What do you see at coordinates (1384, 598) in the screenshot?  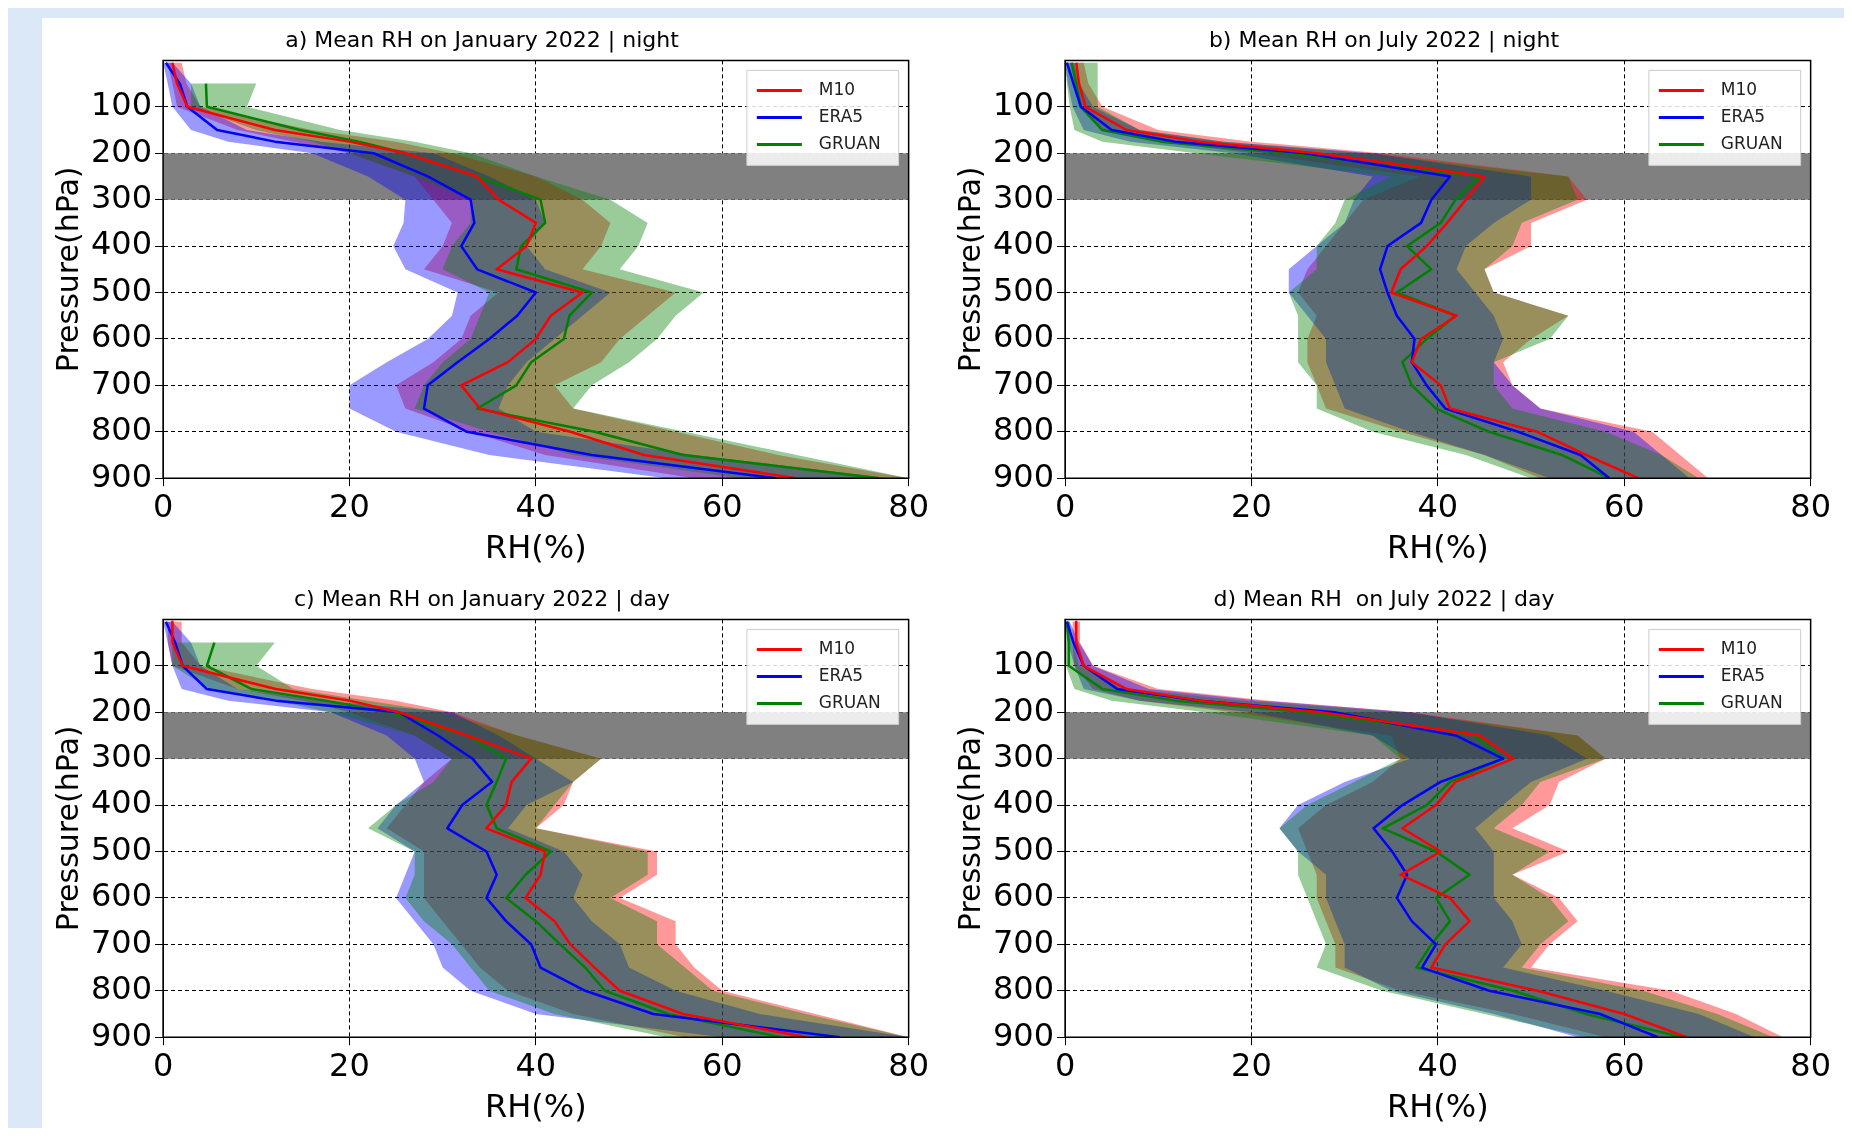 I see `chart-title: d) Mean RH on July 2022 | day` at bounding box center [1384, 598].